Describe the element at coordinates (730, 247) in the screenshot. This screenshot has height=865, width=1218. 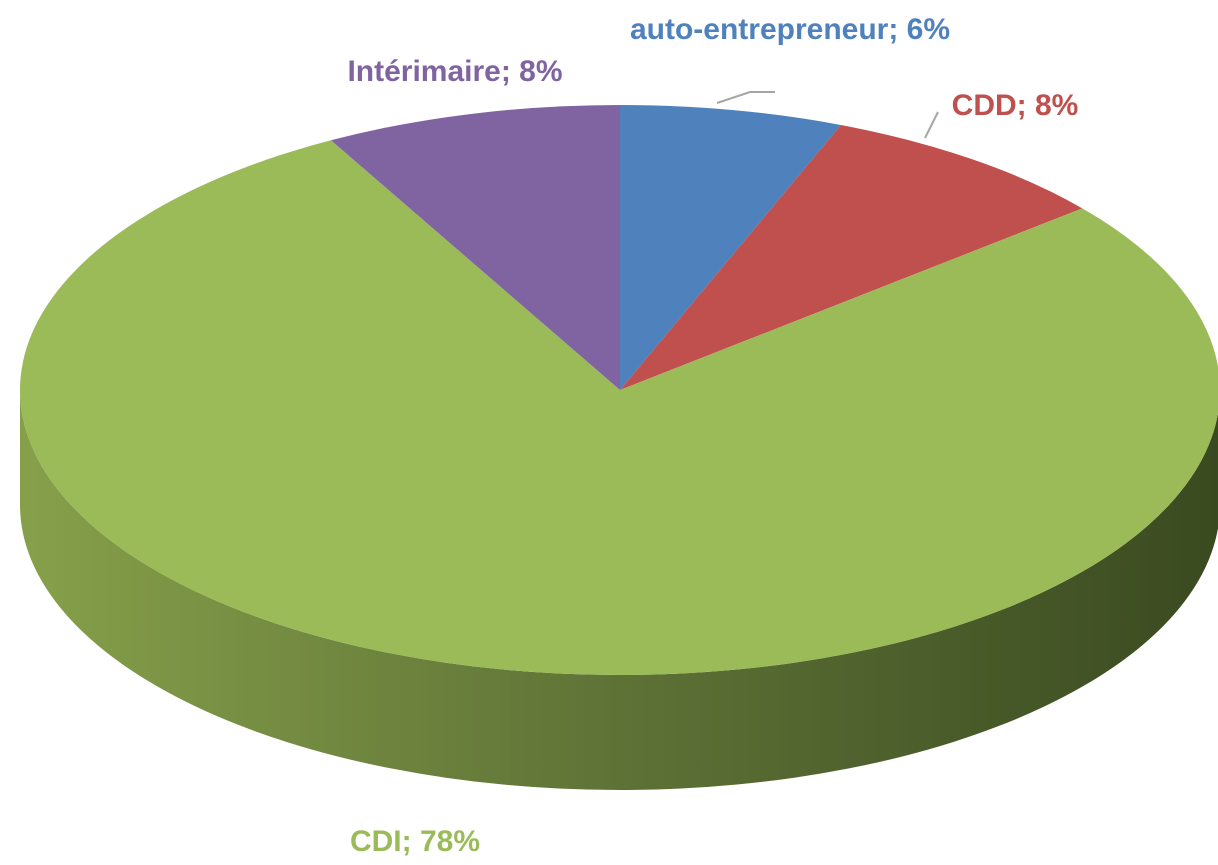
I see `pie-slice: auto-entrepreneur` at that location.